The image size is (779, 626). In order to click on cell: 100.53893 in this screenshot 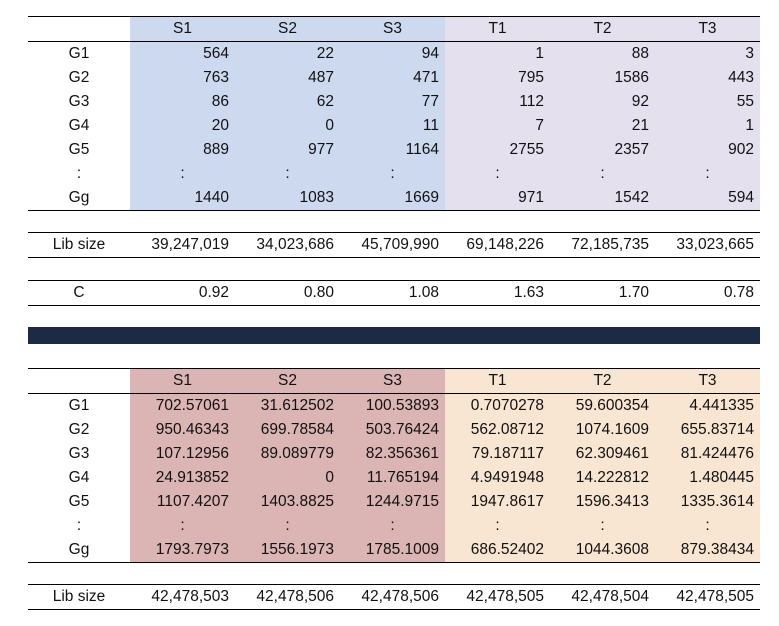, I will do `click(392, 405)`.